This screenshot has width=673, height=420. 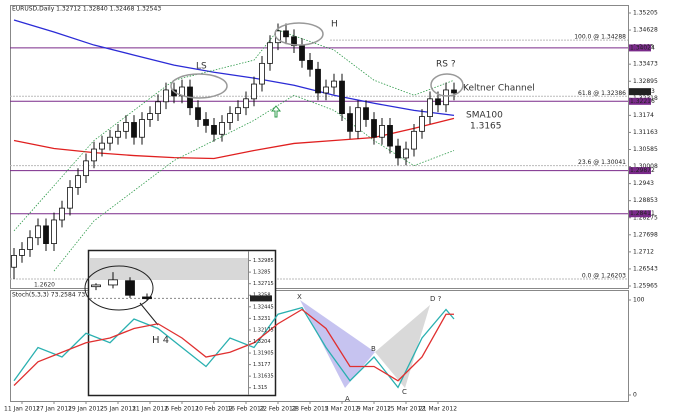 I want to click on y-tick-label: 1.28275, so click(x=645, y=217).